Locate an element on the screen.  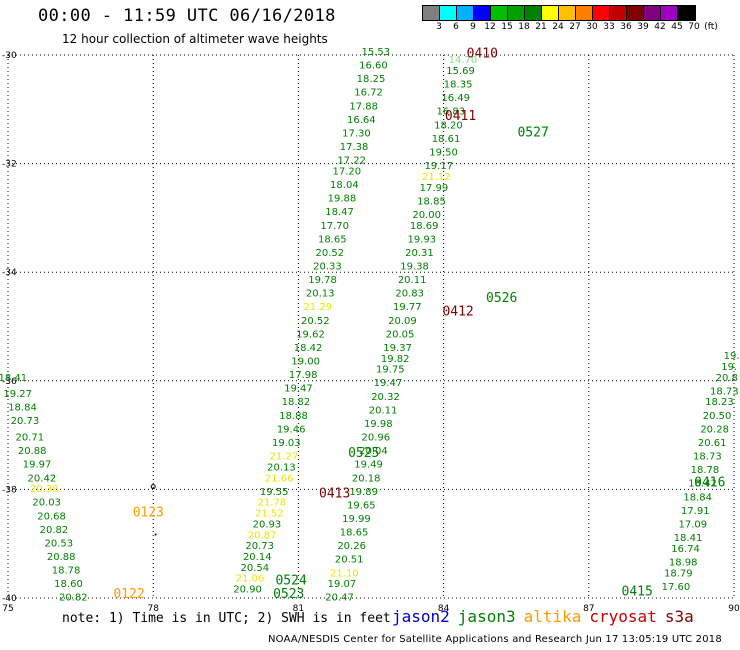
y-tick-label: -32 is located at coordinates (9, 165).